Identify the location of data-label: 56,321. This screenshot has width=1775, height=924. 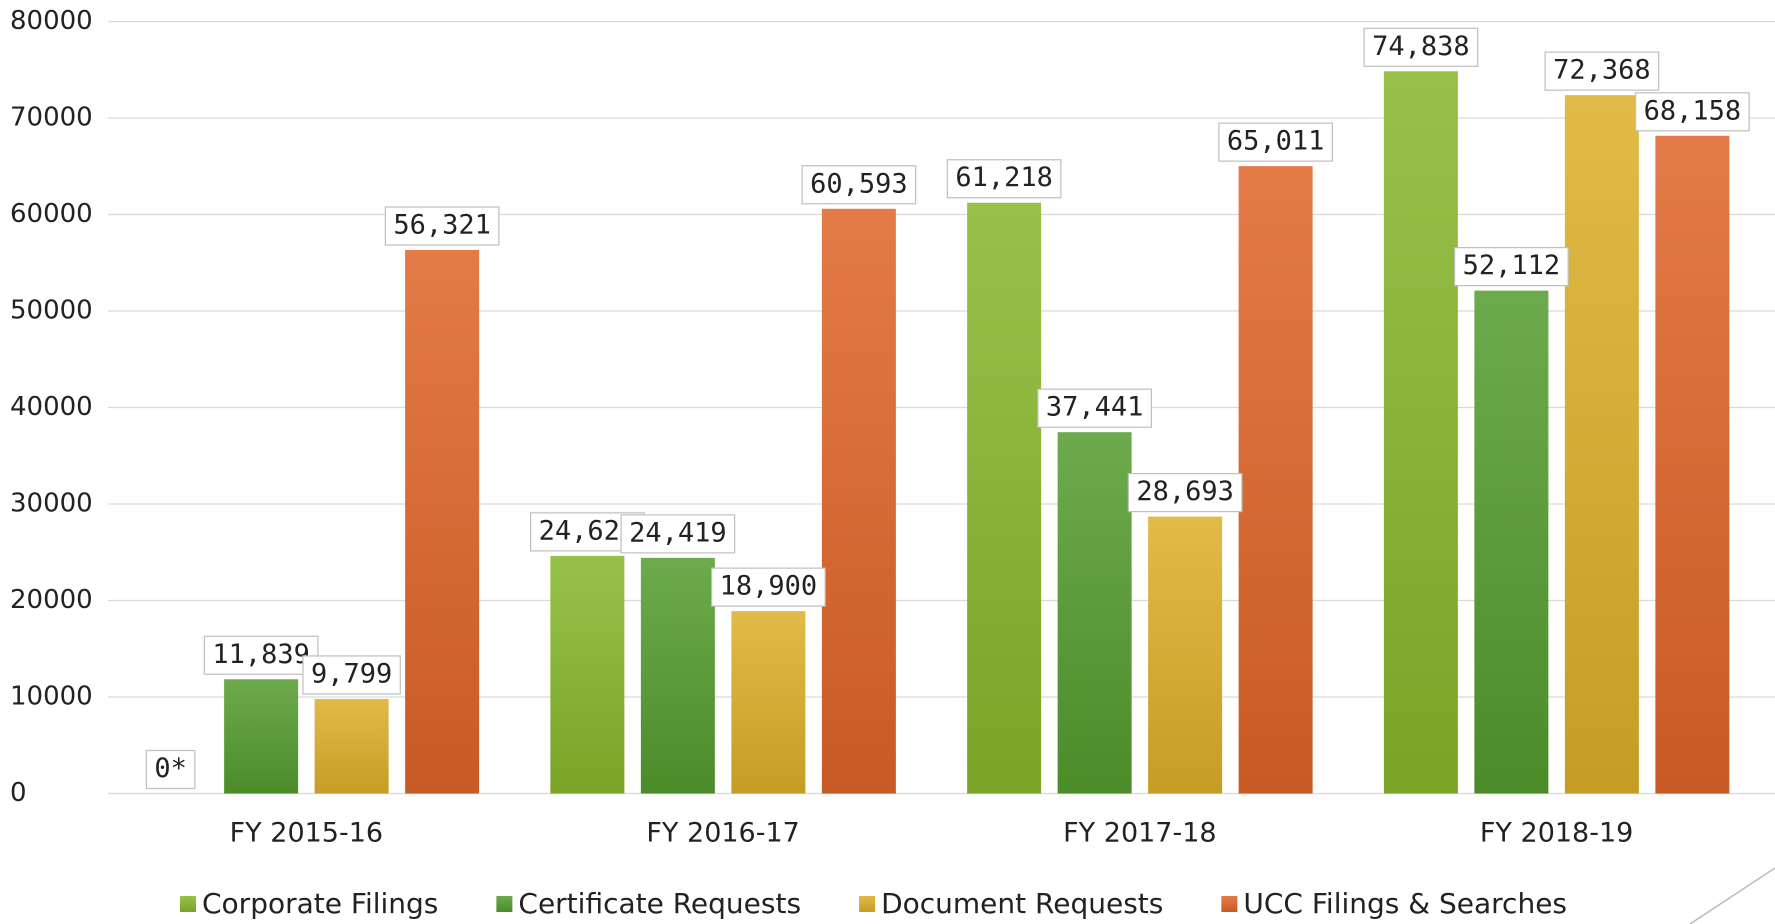
(442, 225).